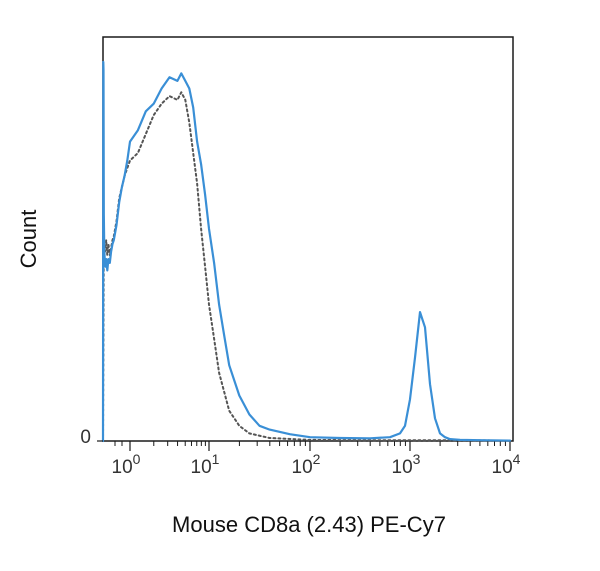 The width and height of the screenshot is (600, 571). I want to click on x-tick-exponent: 1, so click(216, 459).